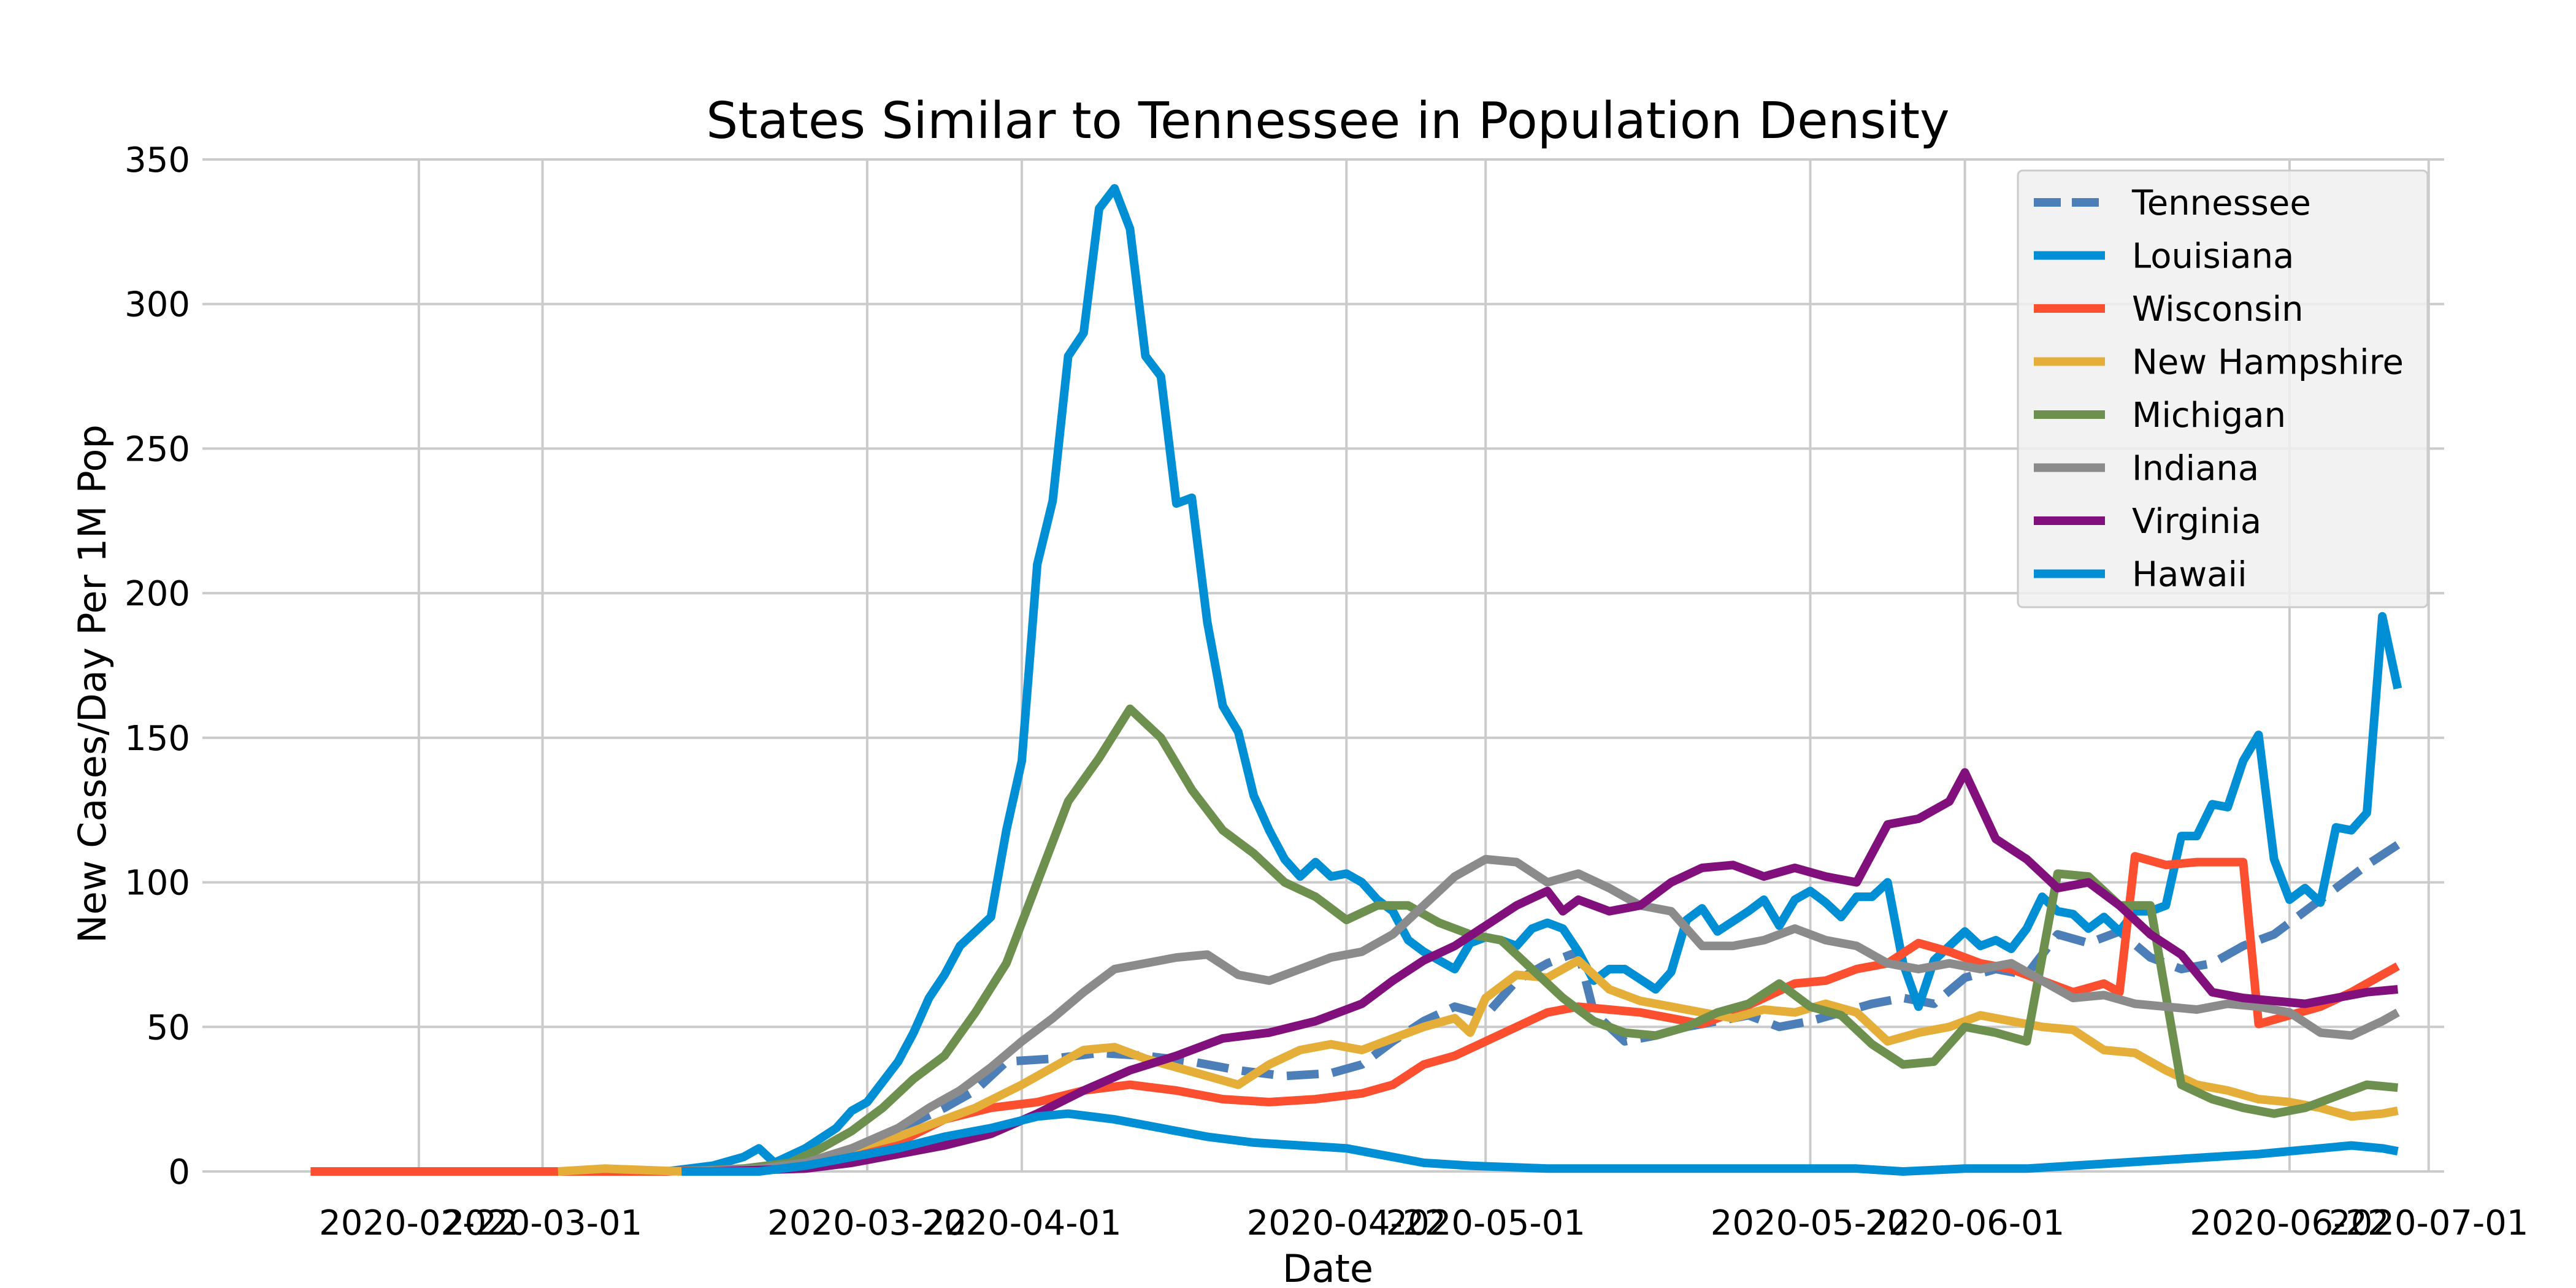 This screenshot has width=2576, height=1288. I want to click on x-tick-label: 2020-05-22, so click(1810, 1223).